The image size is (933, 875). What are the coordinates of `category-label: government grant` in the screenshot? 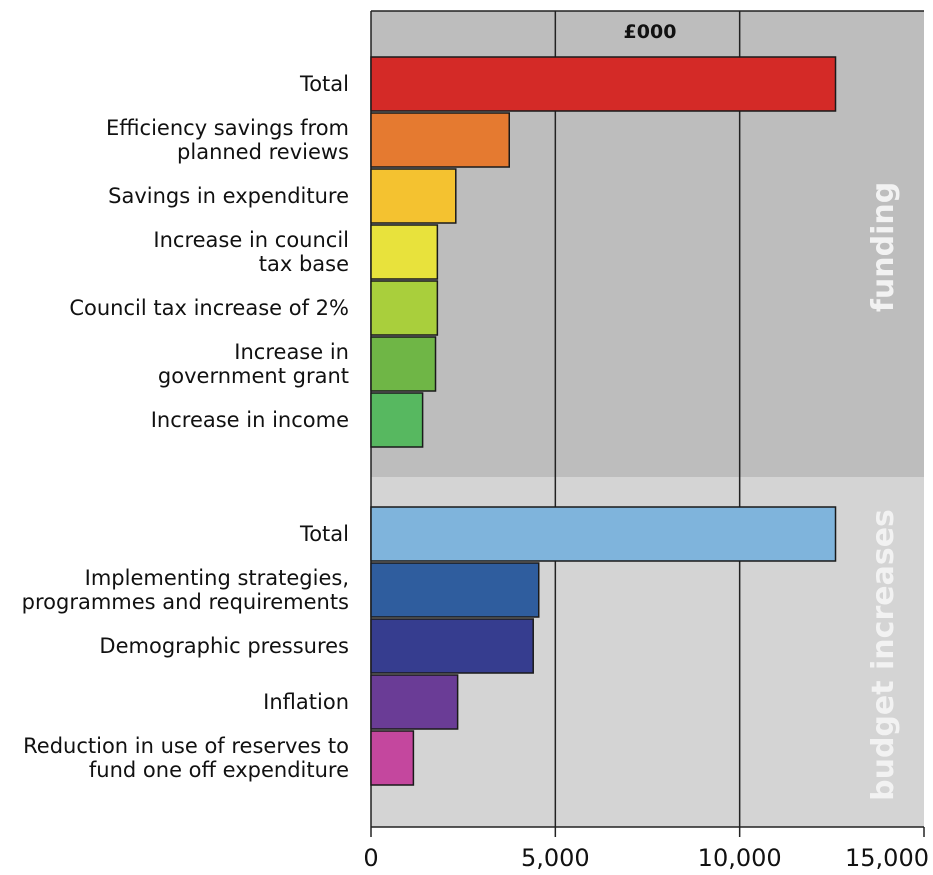 It's located at (253, 376).